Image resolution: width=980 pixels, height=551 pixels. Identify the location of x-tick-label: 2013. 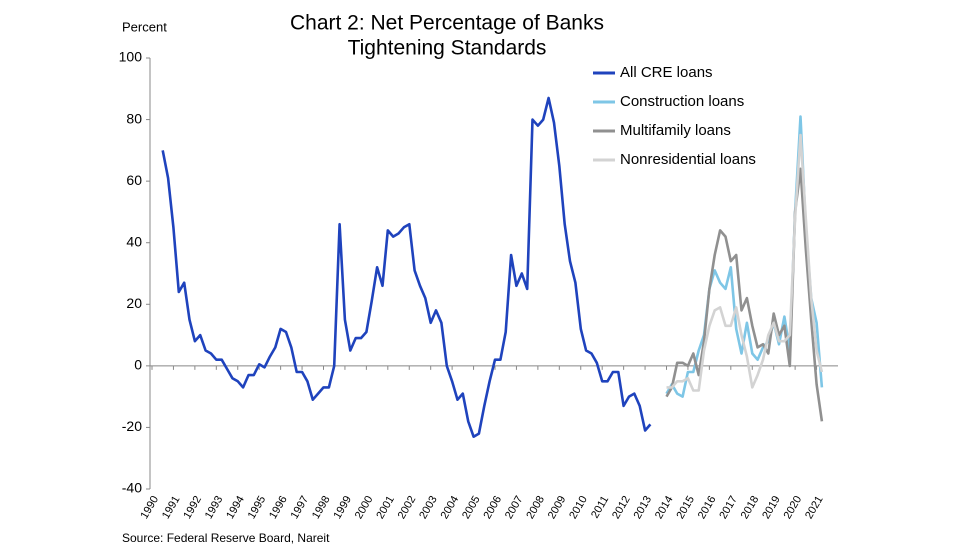
(643, 507).